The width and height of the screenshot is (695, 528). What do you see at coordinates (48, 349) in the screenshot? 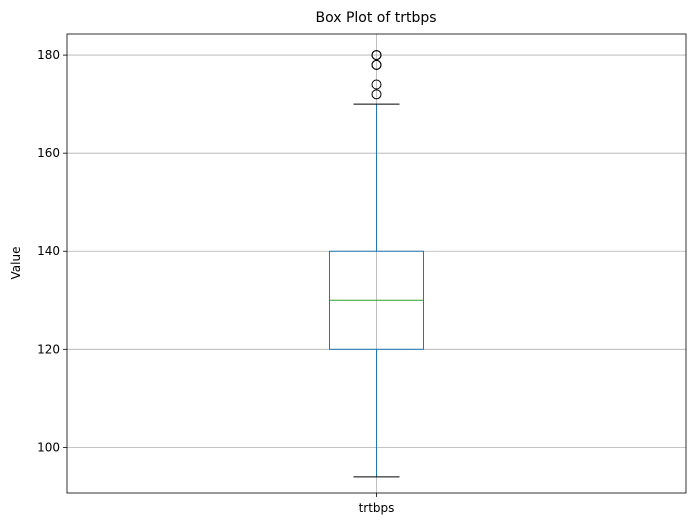
I see `y-tick-label: 120` at bounding box center [48, 349].